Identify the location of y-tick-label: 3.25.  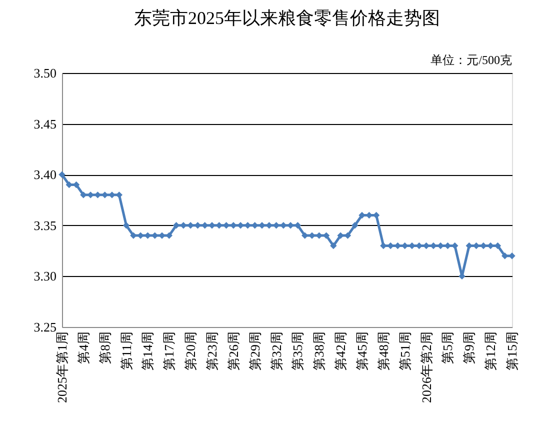
(45, 327).